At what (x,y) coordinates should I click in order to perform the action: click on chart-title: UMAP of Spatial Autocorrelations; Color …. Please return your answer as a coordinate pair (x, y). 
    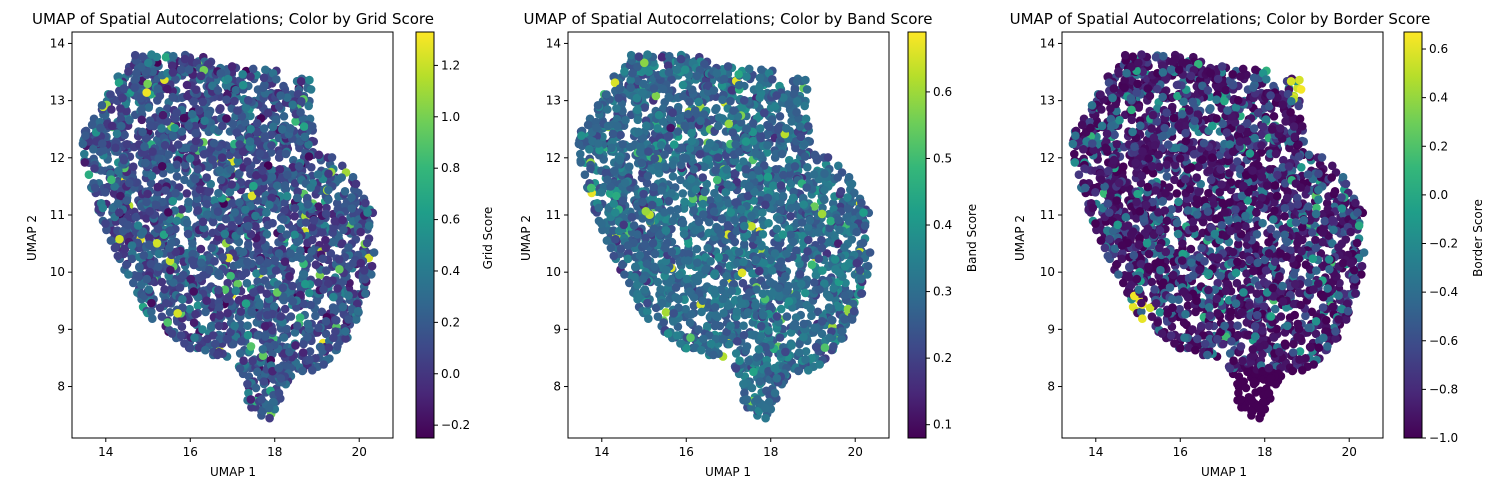
    Looking at the image, I should click on (233, 19).